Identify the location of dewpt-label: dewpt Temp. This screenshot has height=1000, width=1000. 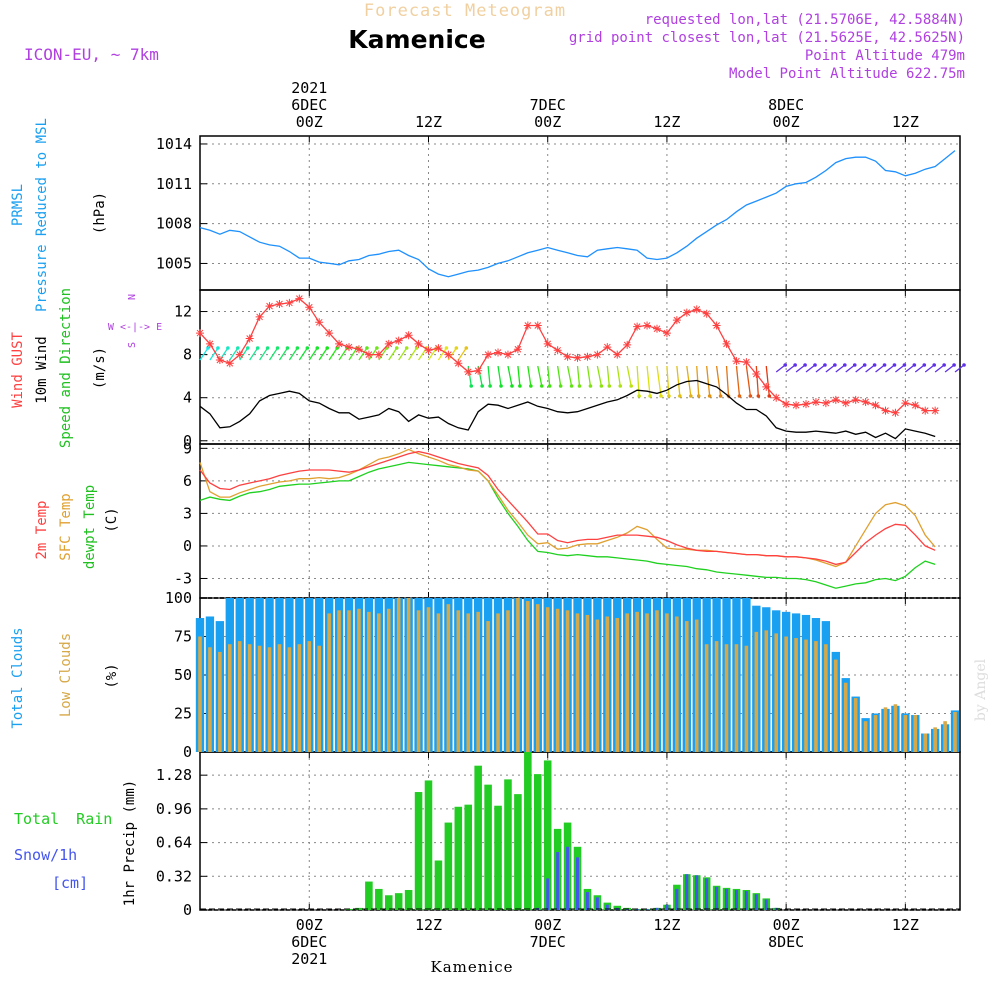
(90, 527).